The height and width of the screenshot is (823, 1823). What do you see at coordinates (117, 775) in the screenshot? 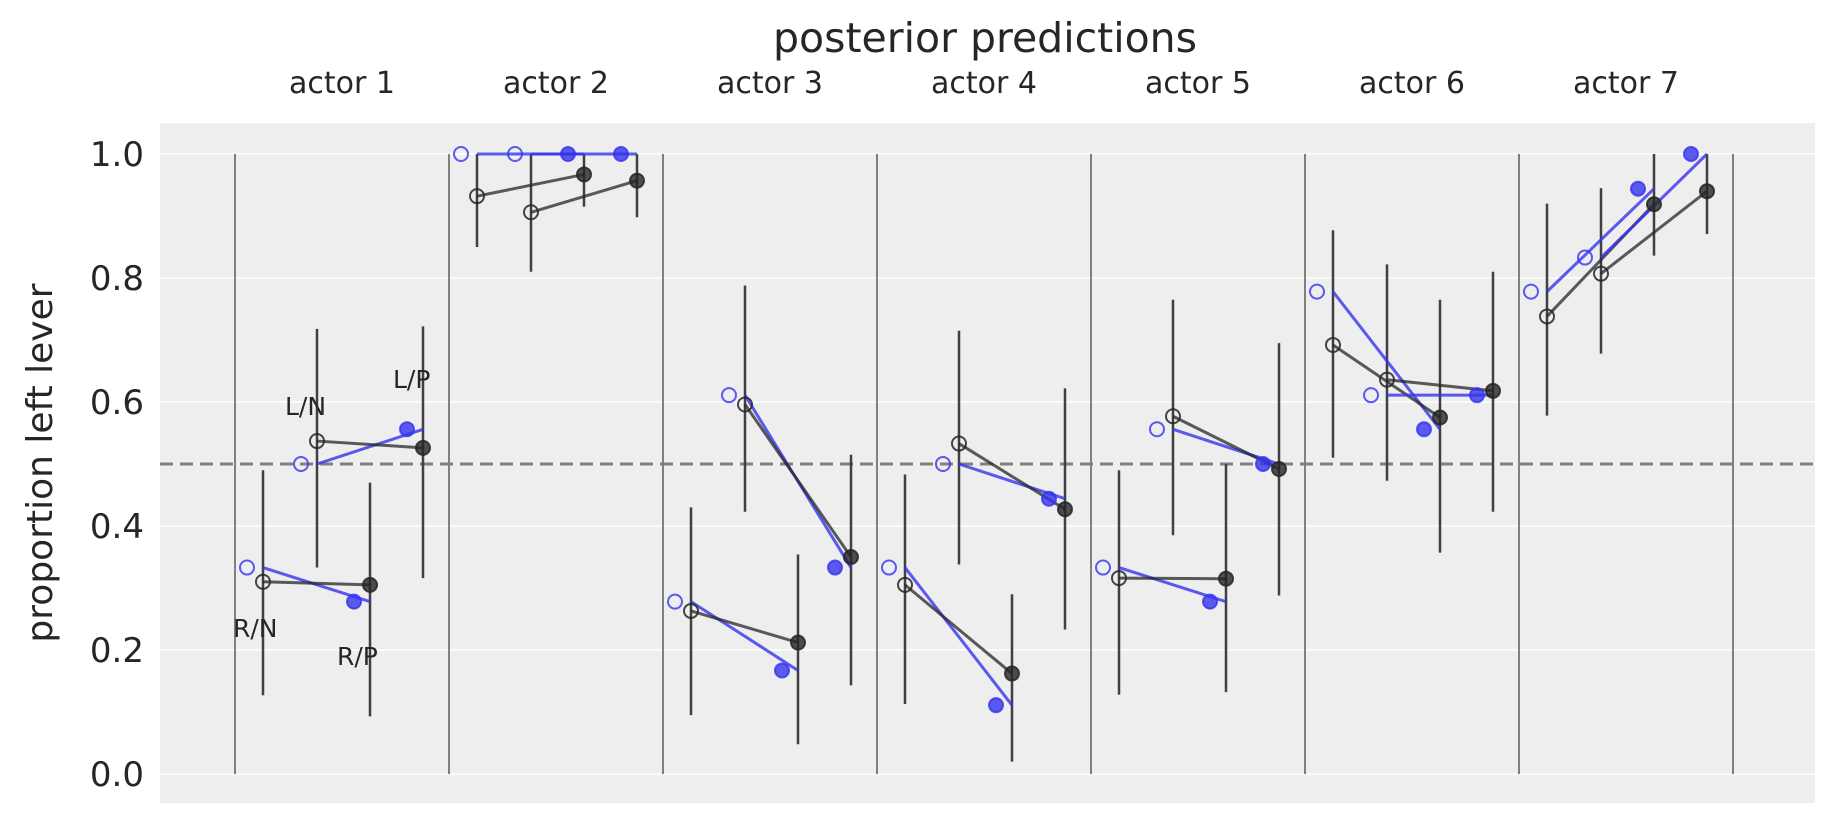
I see `y-tick-label: 0.0` at bounding box center [117, 775].